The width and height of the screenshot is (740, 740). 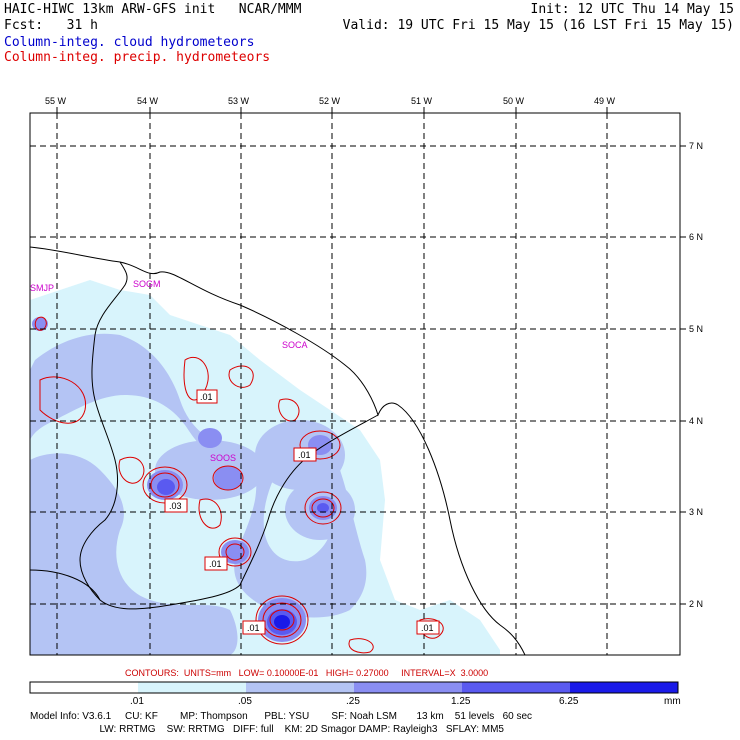 I want to click on lat-label: 7 N, so click(x=696, y=146).